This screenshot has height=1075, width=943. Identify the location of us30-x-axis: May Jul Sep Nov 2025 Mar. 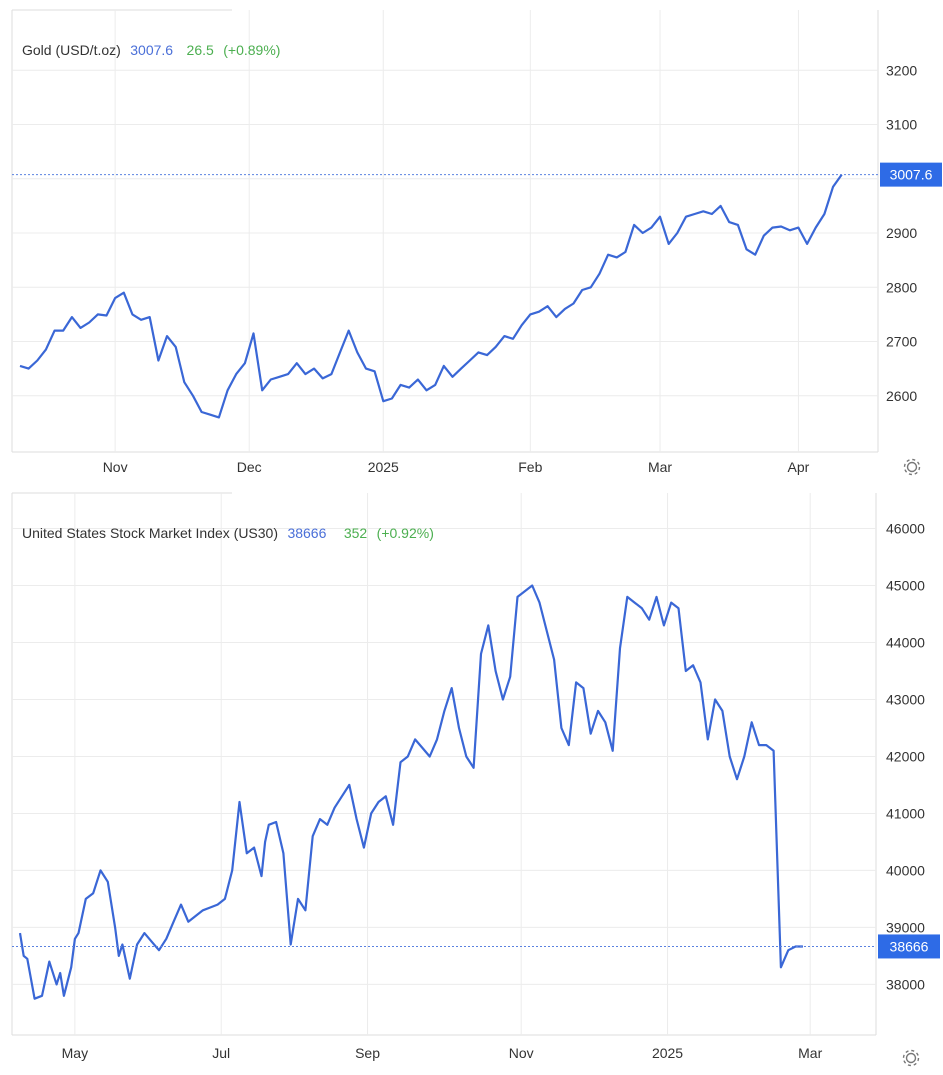
(442, 1053).